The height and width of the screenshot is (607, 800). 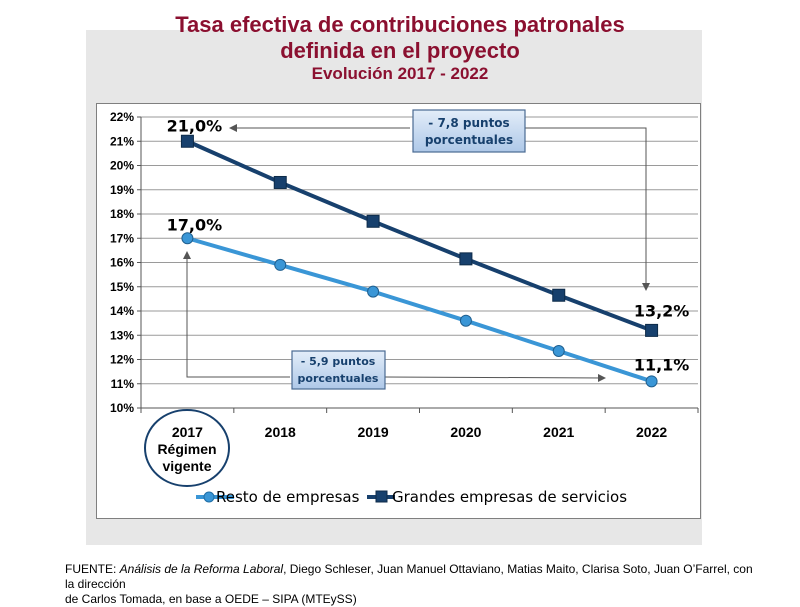 What do you see at coordinates (652, 330) in the screenshot?
I see `point-grandes-2022` at bounding box center [652, 330].